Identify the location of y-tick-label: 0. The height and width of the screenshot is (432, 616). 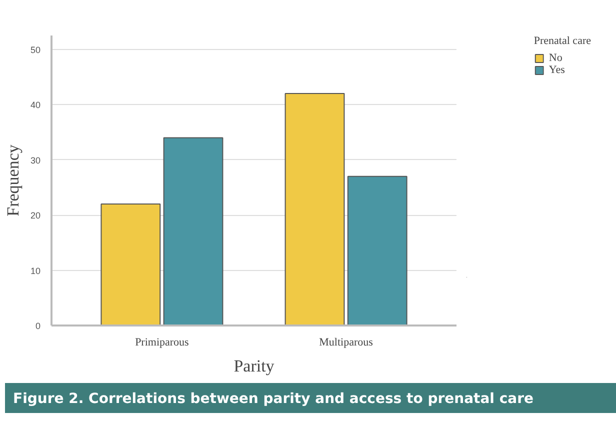
(38, 326).